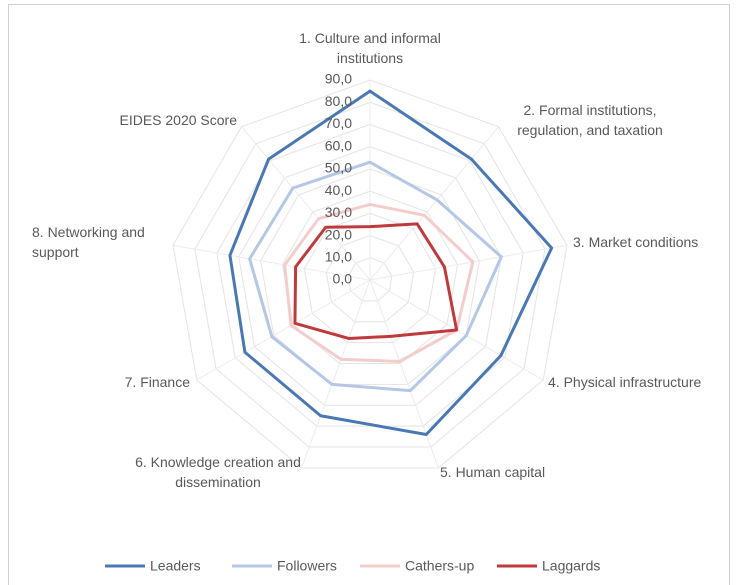  Describe the element at coordinates (338, 123) in the screenshot. I see `r-tick-label: 70,0` at that location.